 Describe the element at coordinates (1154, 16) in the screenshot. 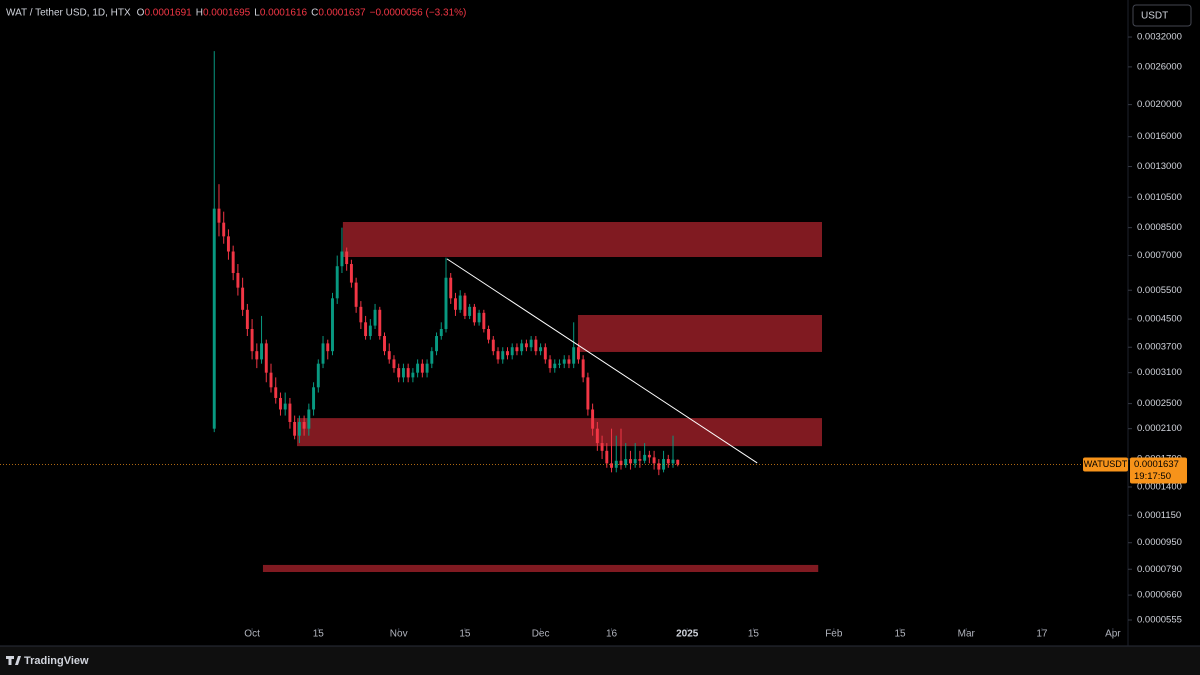

I see `currency-button-label: USDT` at that location.